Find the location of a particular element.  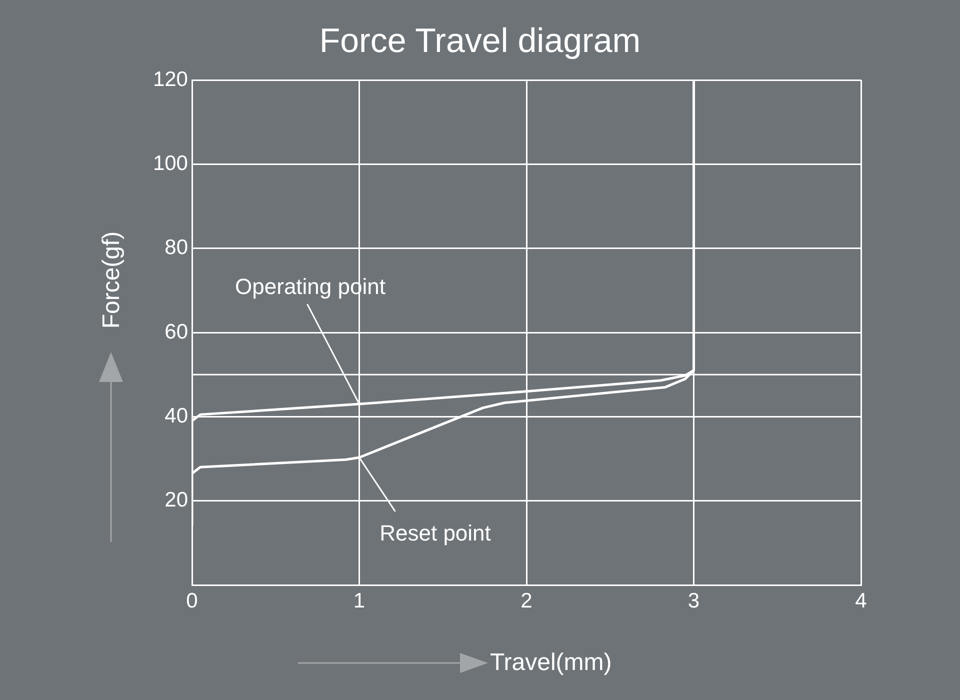

x-tick-label: 1 is located at coordinates (359, 600).